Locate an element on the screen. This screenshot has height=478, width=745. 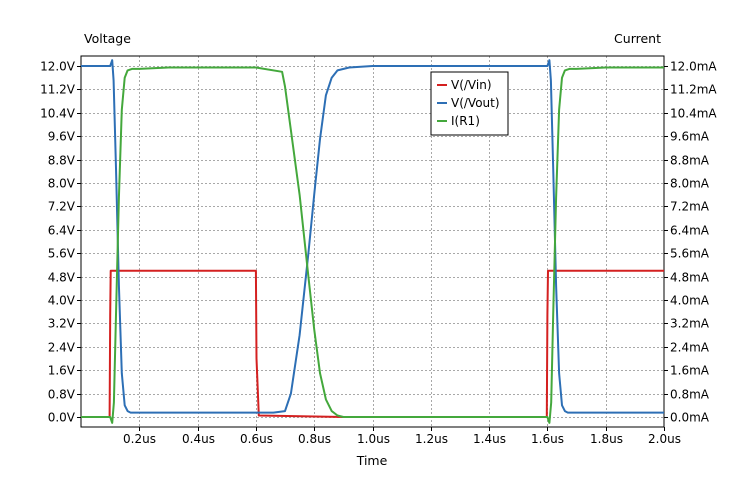
right-y-tick-label: 4.8mA is located at coordinates (690, 278).